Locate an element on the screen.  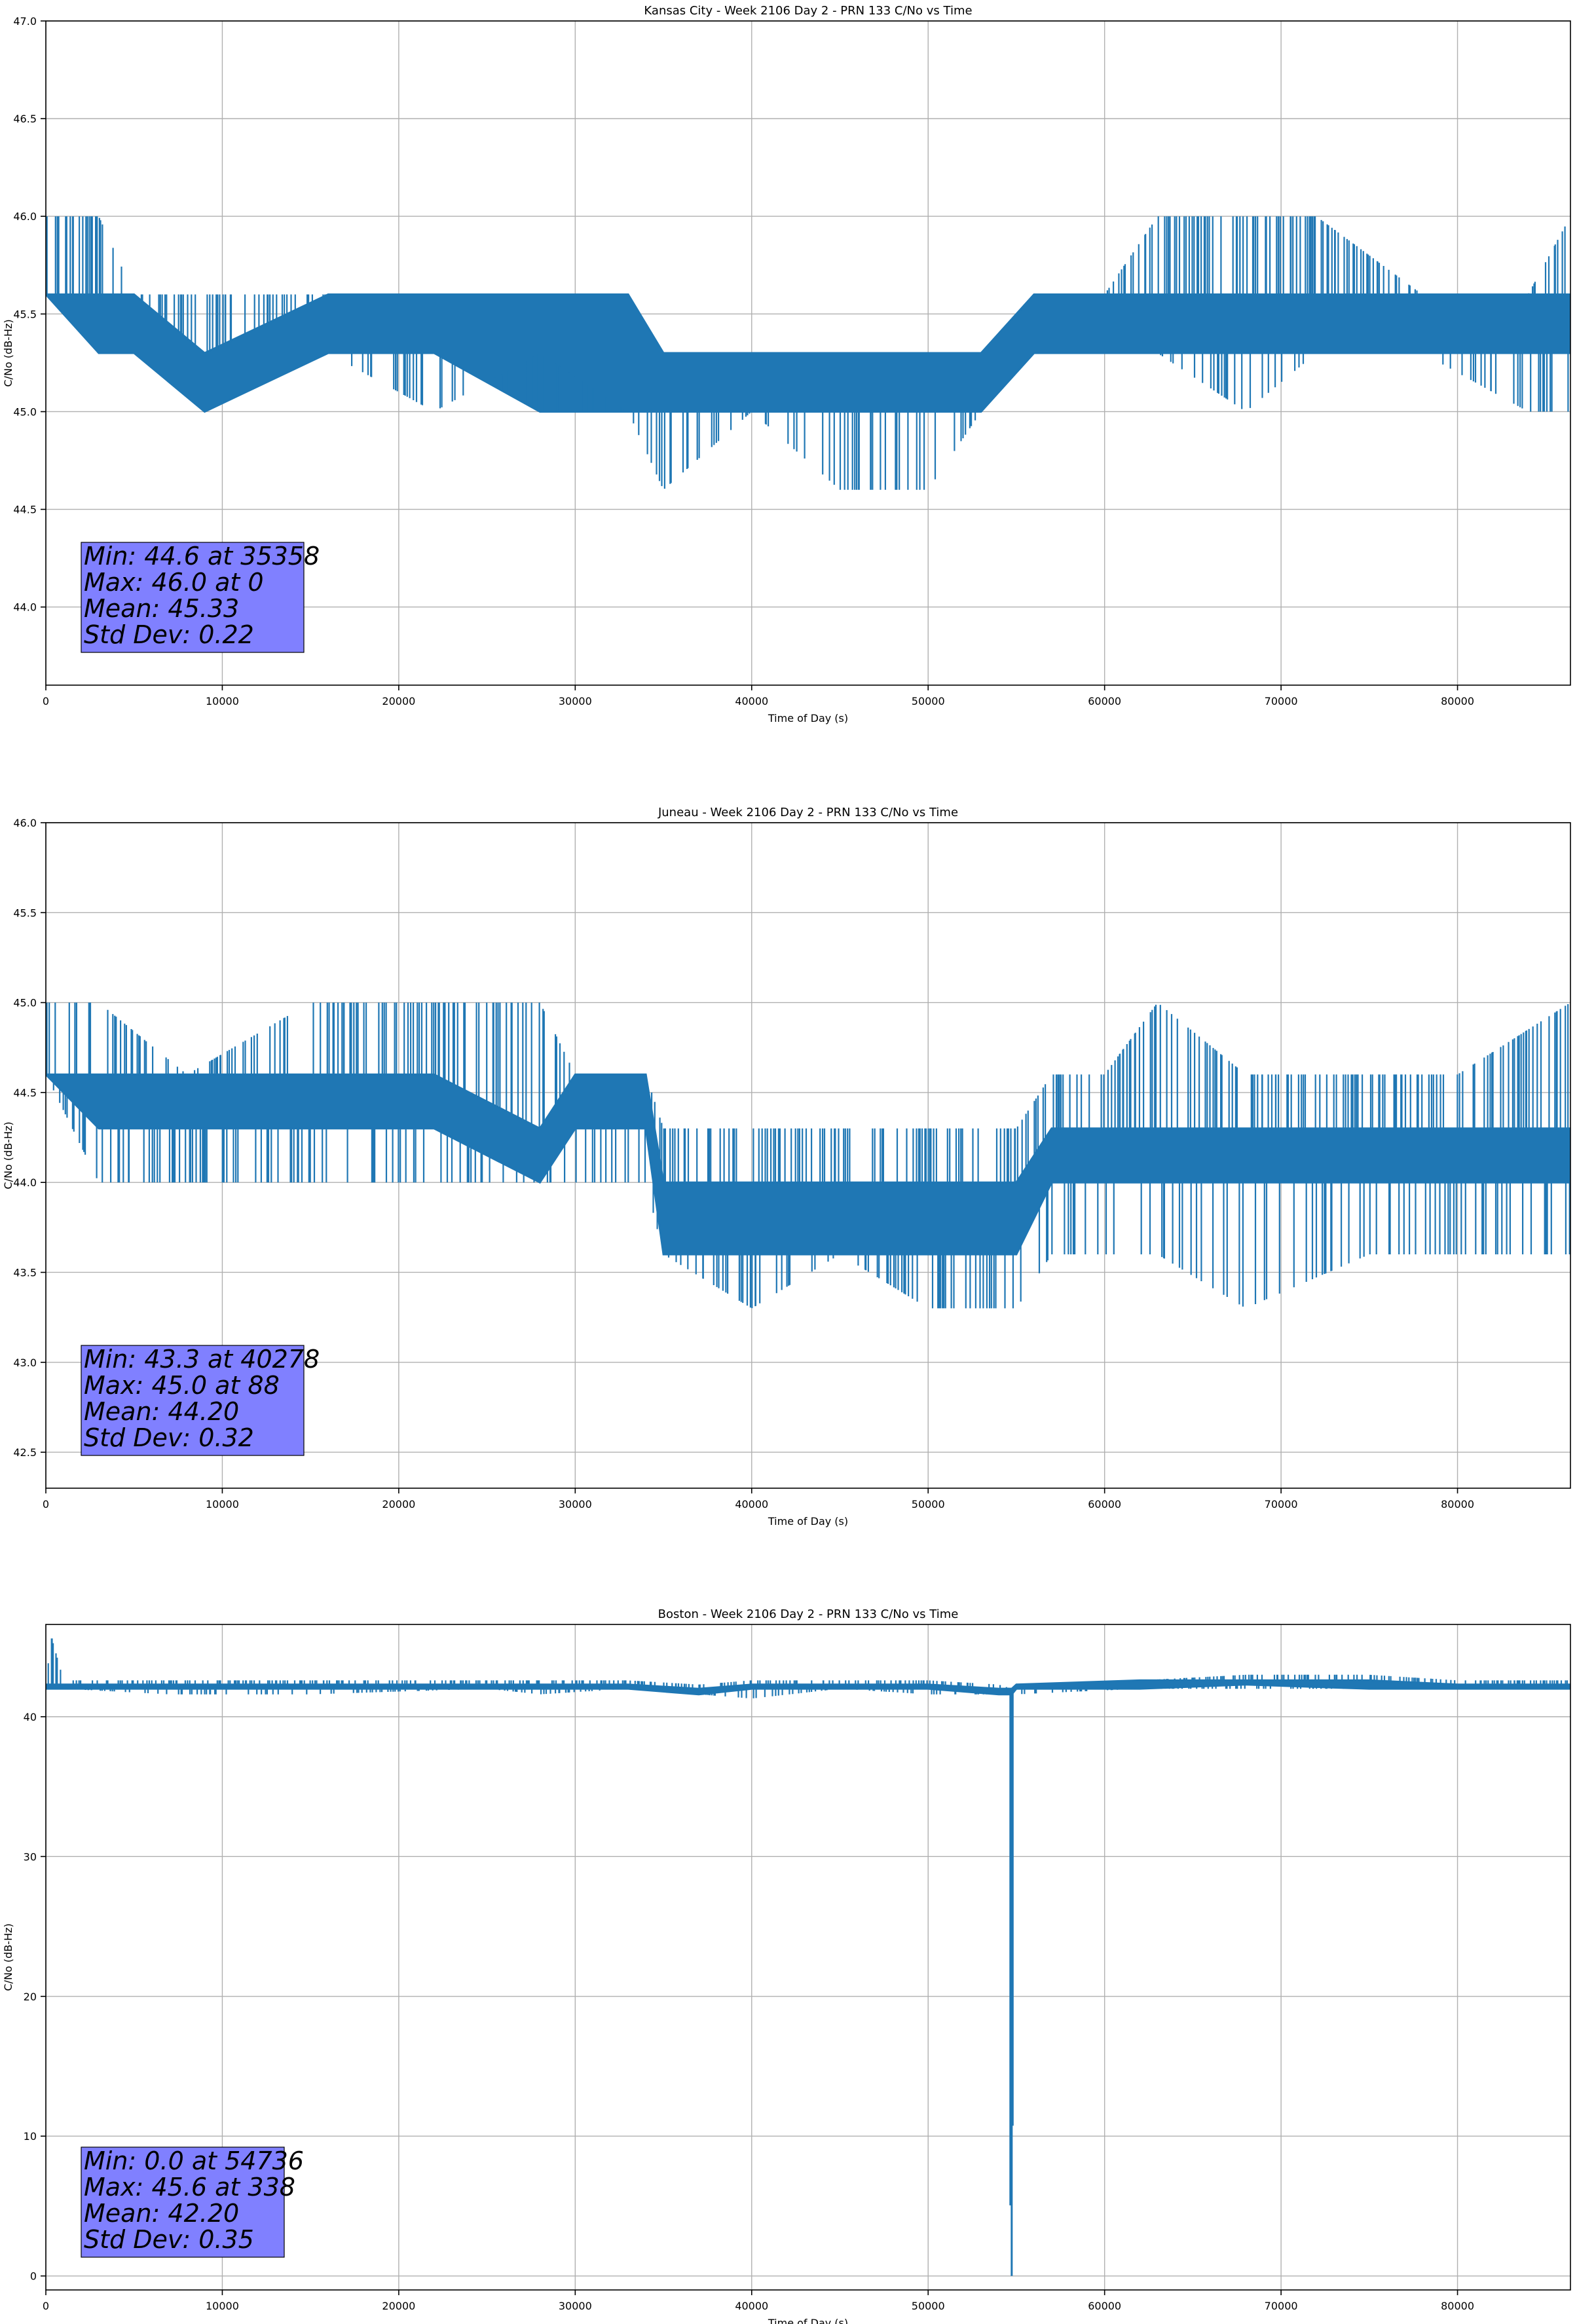
y-tick-label: 43.0 is located at coordinates (25, 1363).